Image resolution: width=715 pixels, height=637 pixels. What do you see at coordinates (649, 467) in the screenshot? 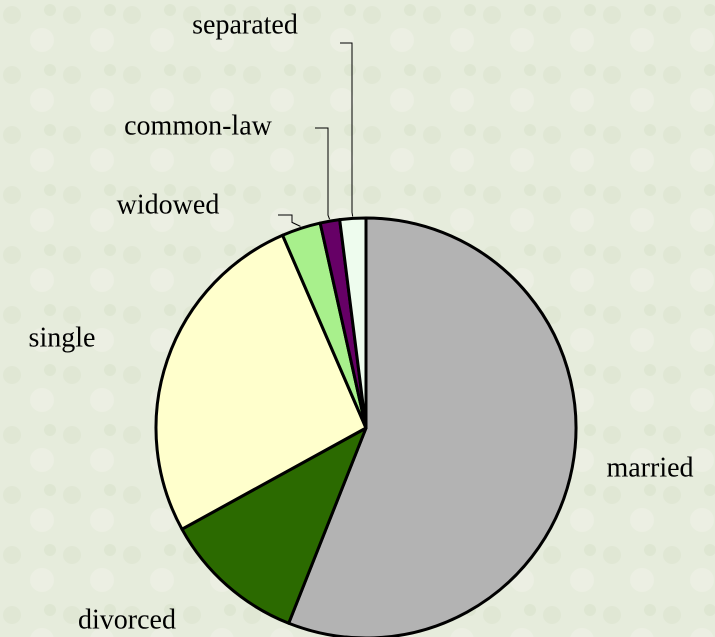
I see `slice-label: married` at bounding box center [649, 467].